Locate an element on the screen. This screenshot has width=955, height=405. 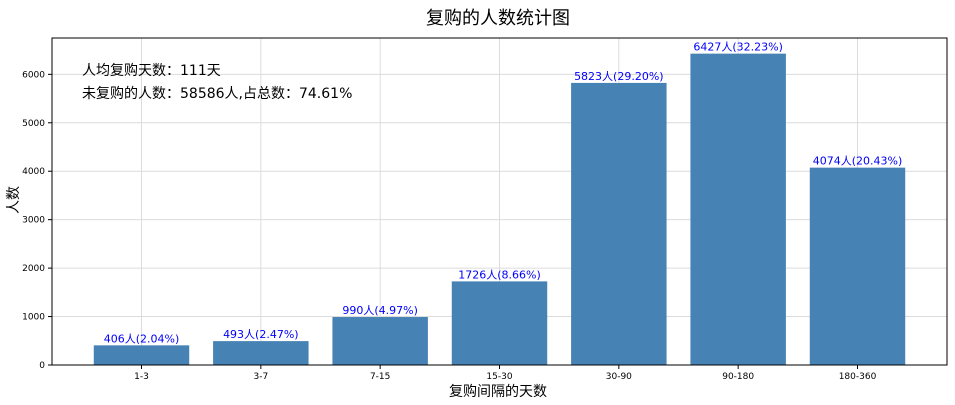
x-tick-label: 180-360 is located at coordinates (858, 377).